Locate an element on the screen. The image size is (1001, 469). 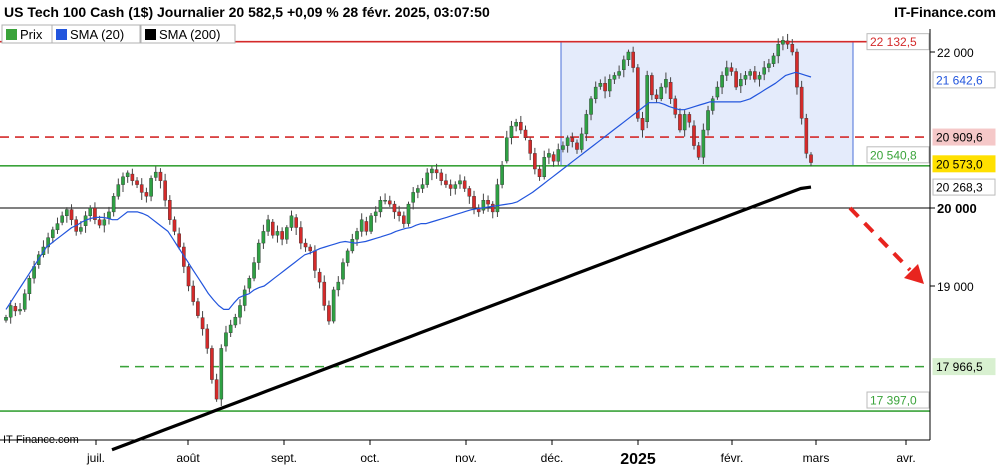
legend-item-1: Prix is located at coordinates (31, 34).